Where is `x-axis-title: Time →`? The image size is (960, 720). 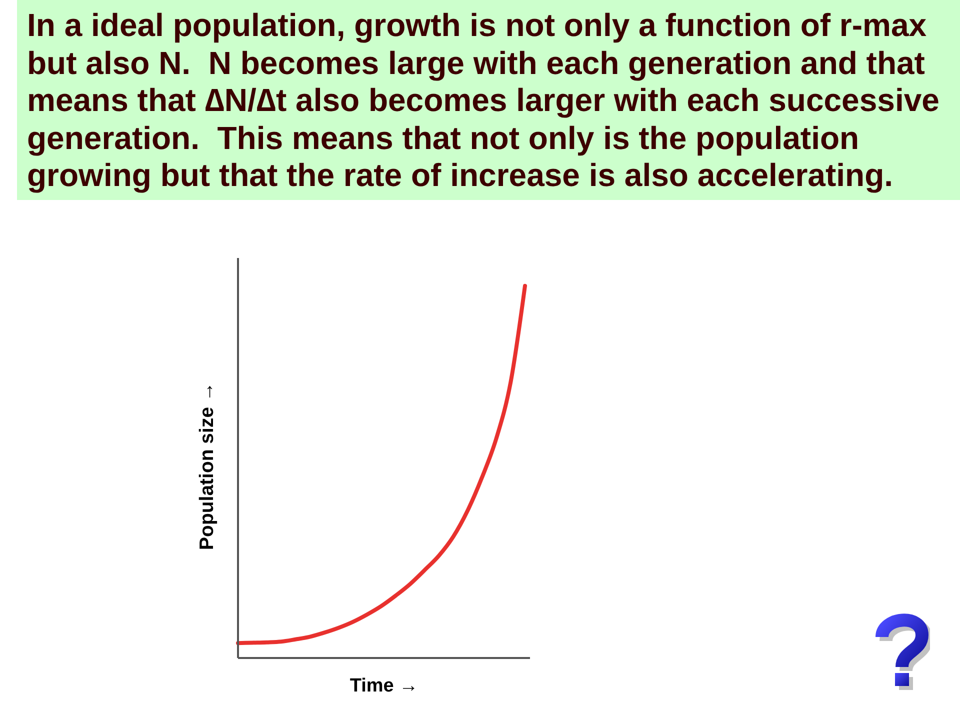 x-axis-title: Time → is located at coordinates (384, 686).